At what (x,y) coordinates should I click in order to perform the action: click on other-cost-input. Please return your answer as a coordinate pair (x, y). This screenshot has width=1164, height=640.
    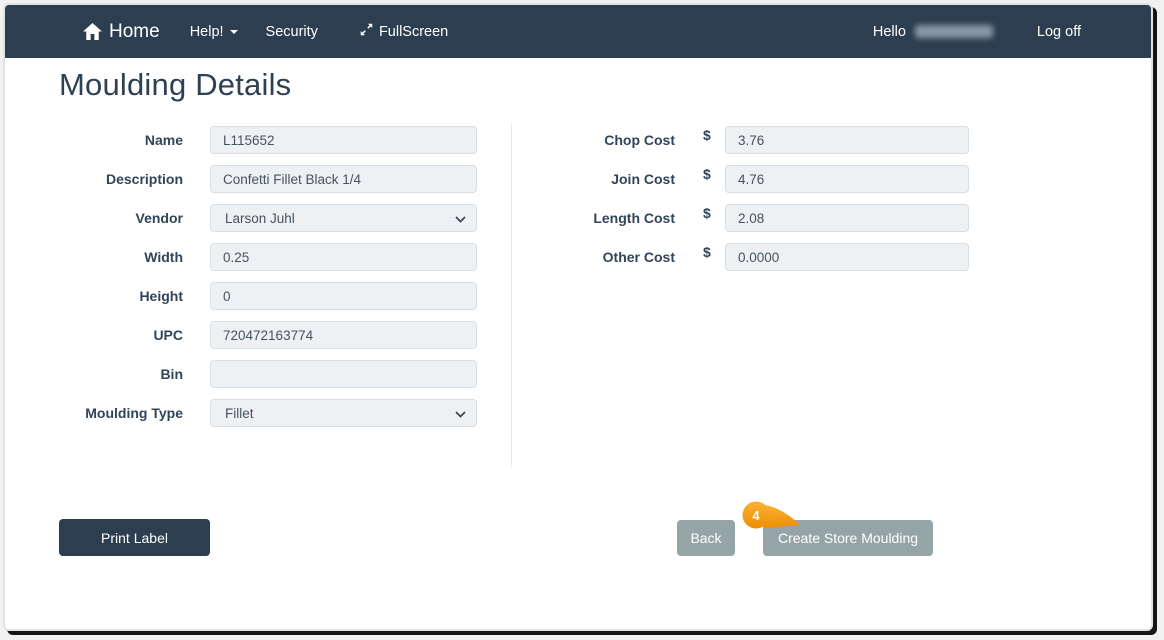
    Looking at the image, I should click on (847, 257).